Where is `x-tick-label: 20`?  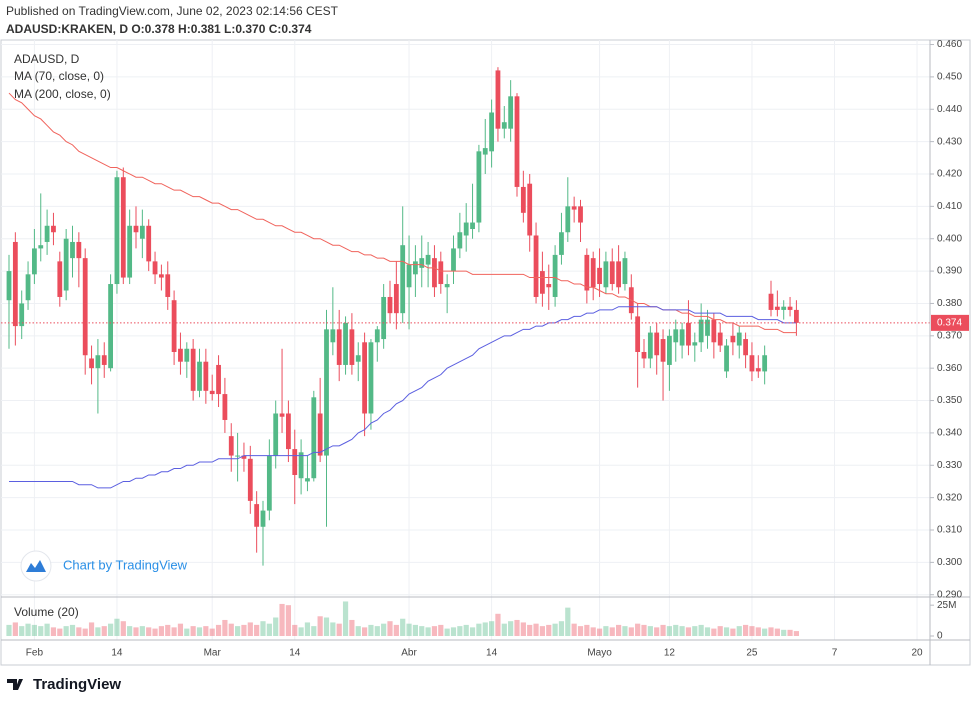 x-tick-label: 20 is located at coordinates (917, 653).